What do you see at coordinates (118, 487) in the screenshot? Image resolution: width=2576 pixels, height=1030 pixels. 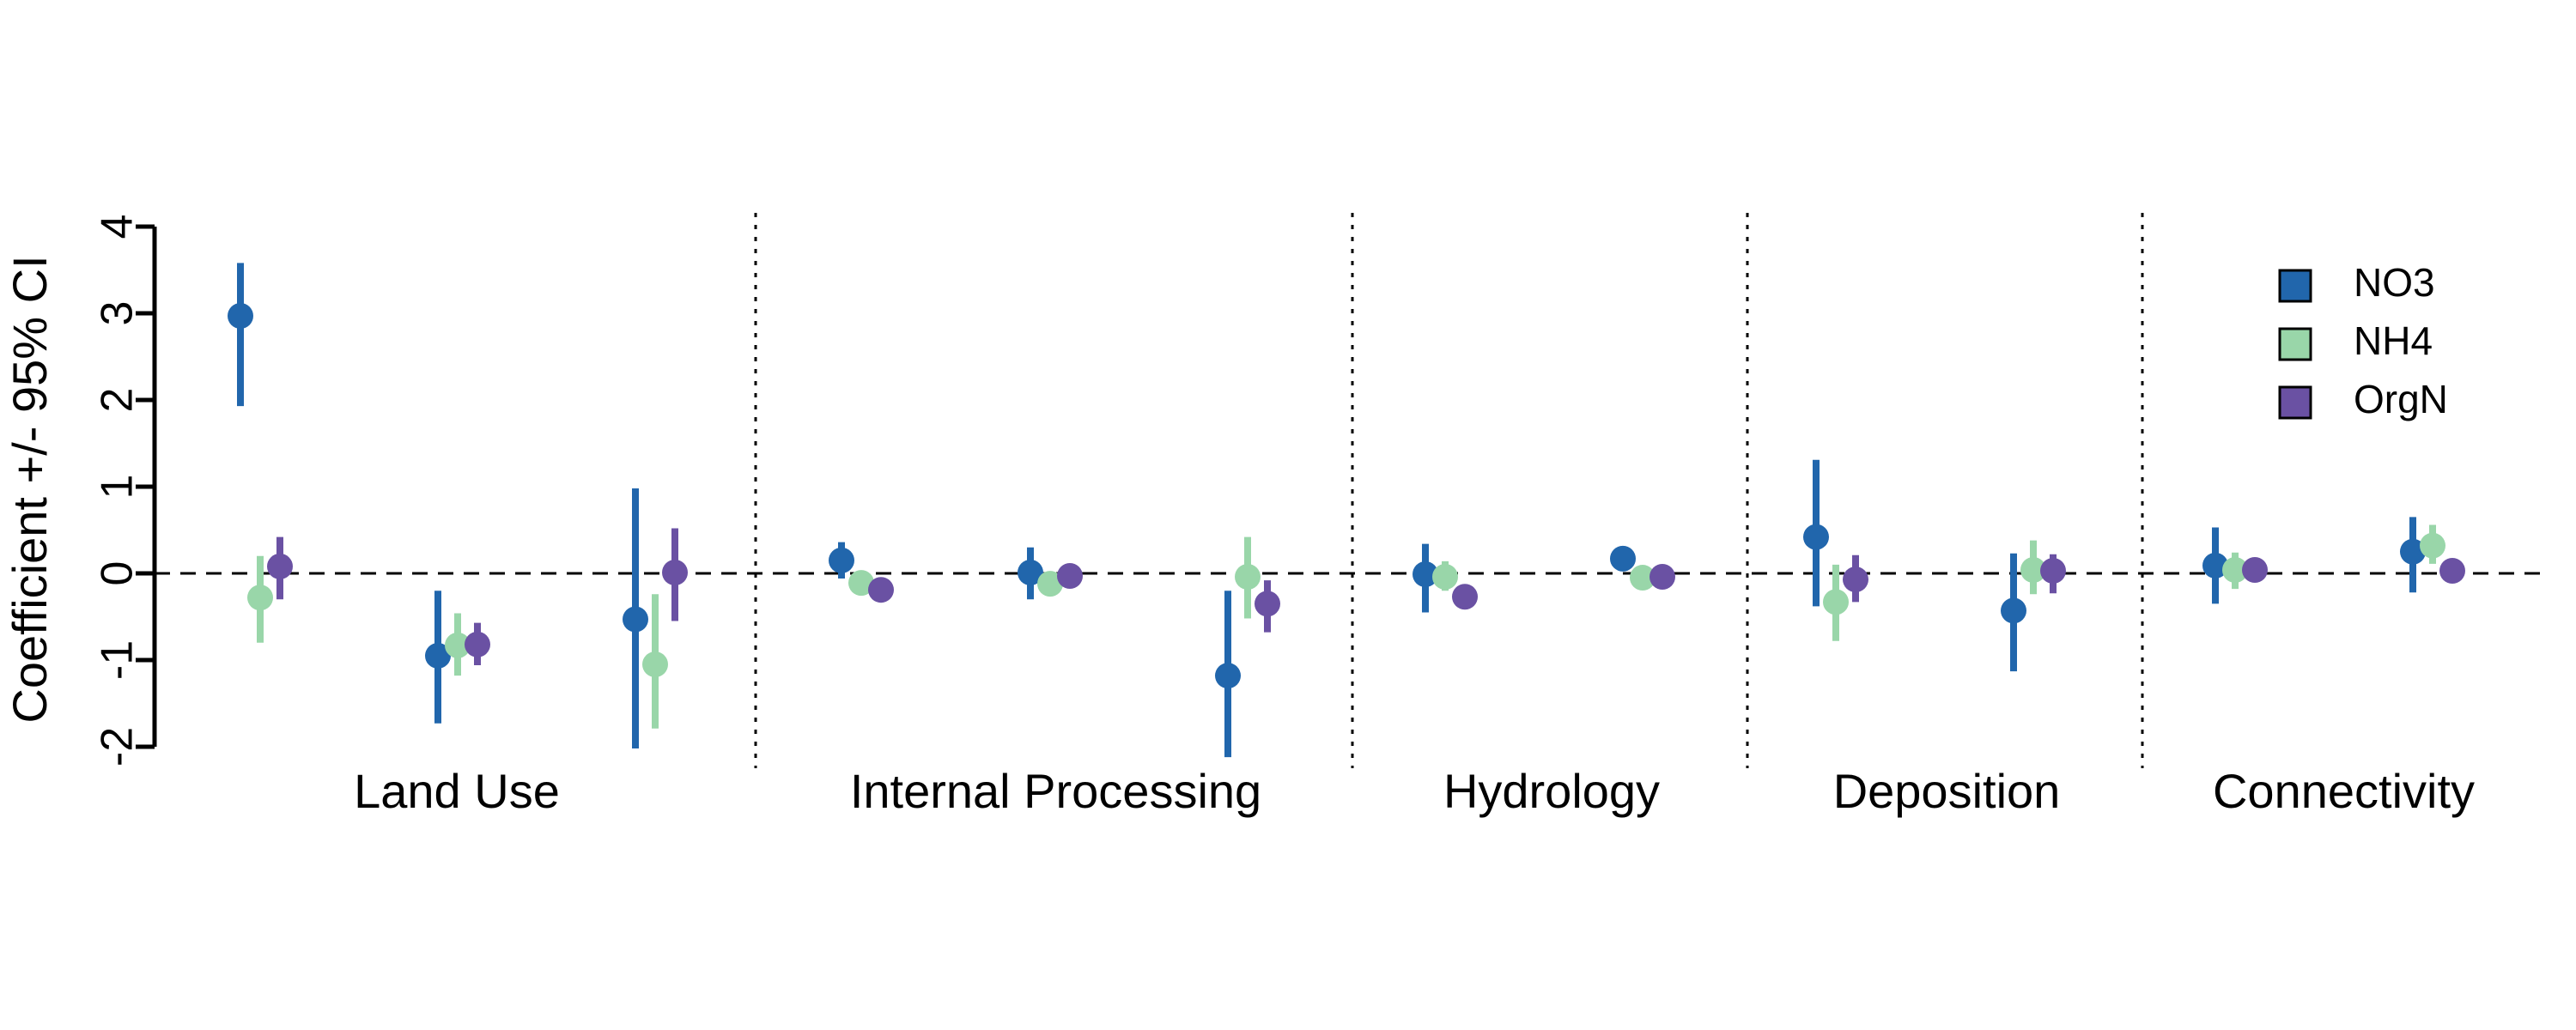 I see `y-tick-label: 1` at bounding box center [118, 487].